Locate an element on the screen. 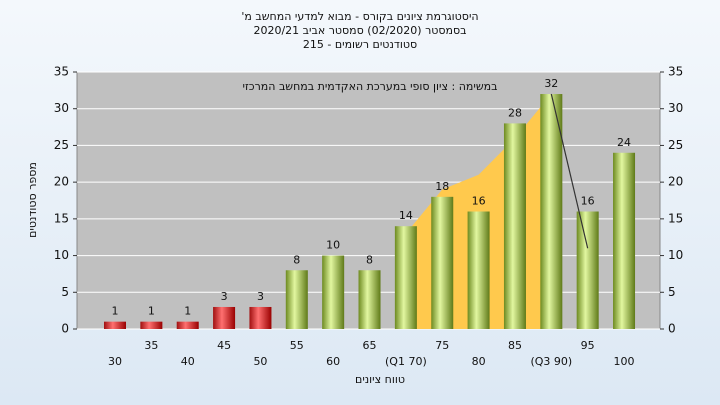 The image size is (720, 405). x-tick-label: 60 is located at coordinates (333, 361).